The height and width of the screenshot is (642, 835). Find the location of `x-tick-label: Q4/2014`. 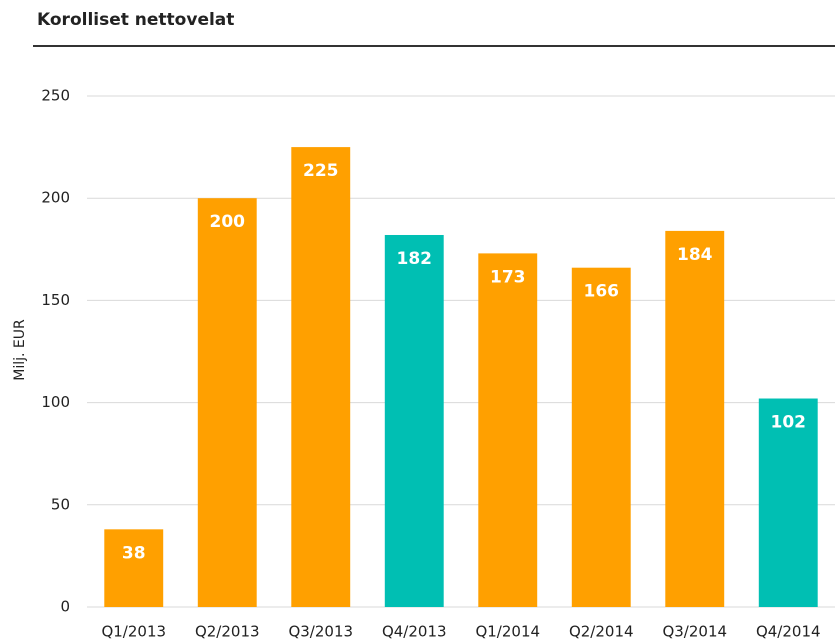

x-tick-label: Q4/2014 is located at coordinates (788, 632).